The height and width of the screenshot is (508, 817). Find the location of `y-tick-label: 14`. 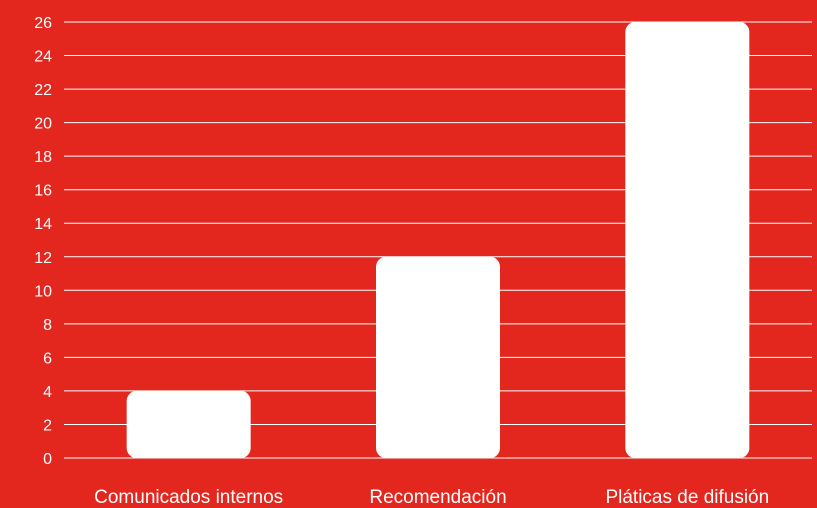

y-tick-label: 14 is located at coordinates (43, 224).